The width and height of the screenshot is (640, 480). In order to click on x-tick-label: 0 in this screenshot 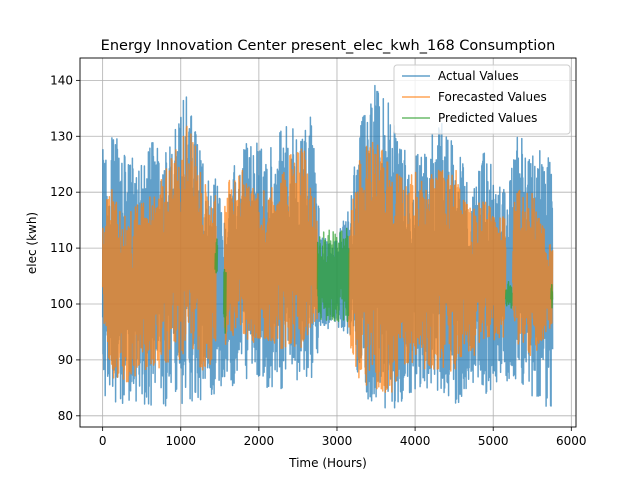, I will do `click(103, 441)`.